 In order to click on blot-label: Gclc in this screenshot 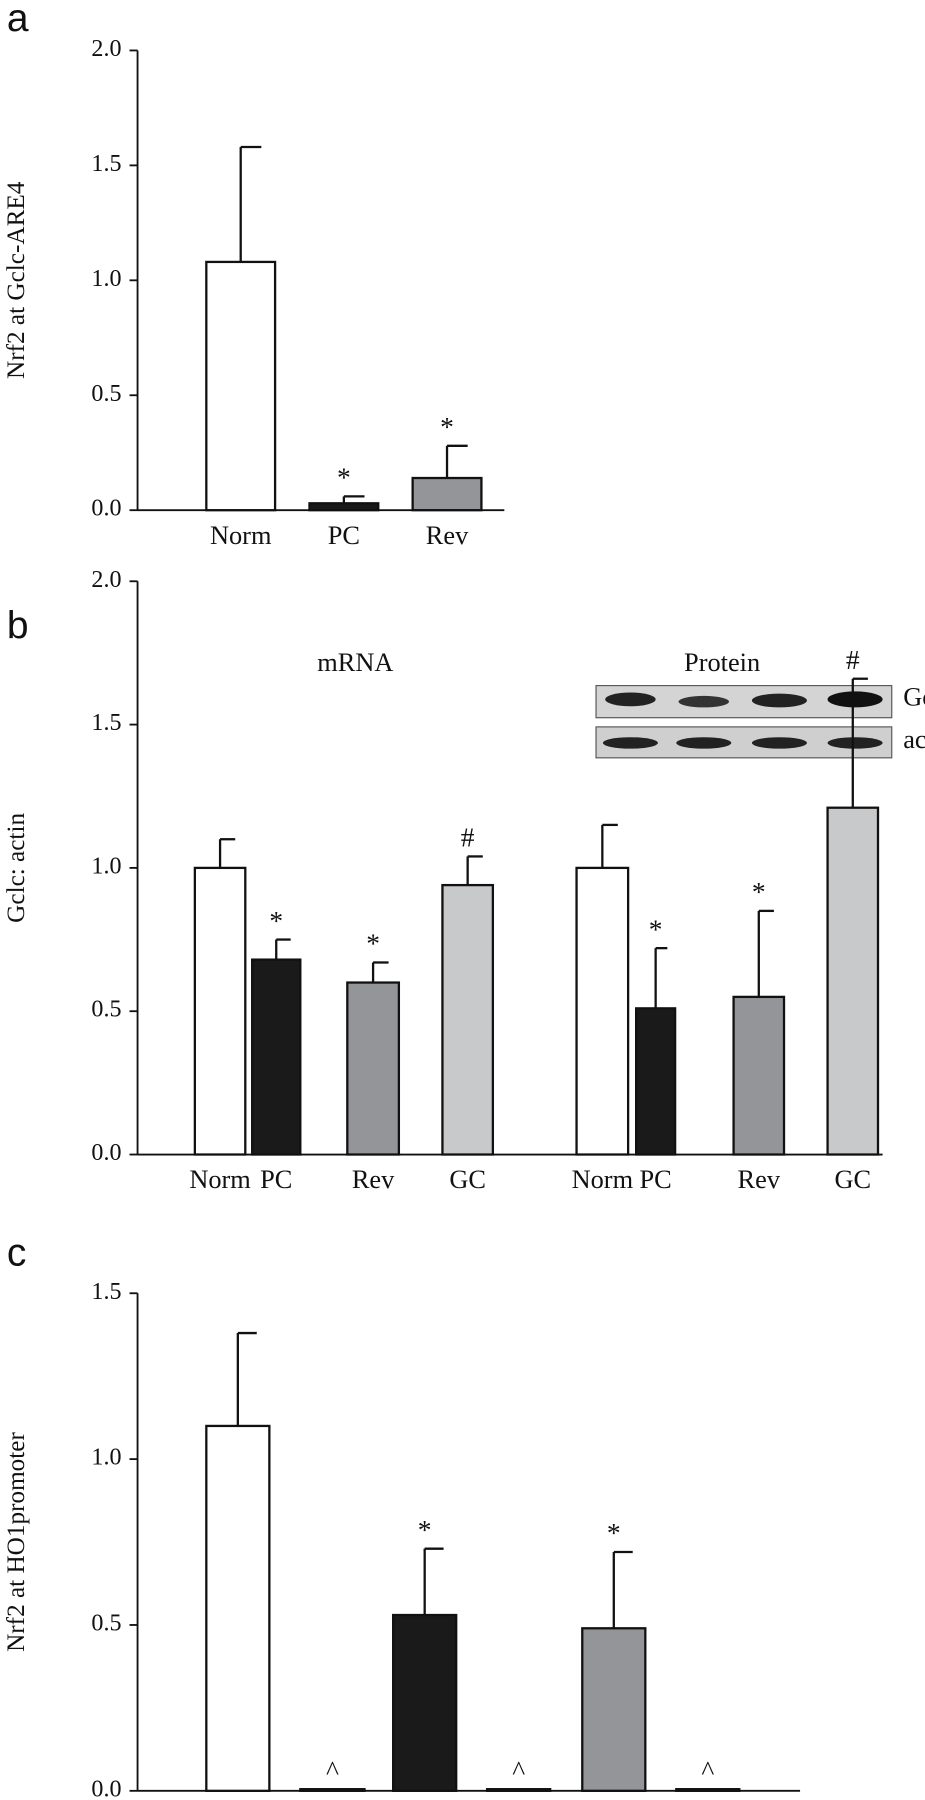, I will do `click(914, 696)`.